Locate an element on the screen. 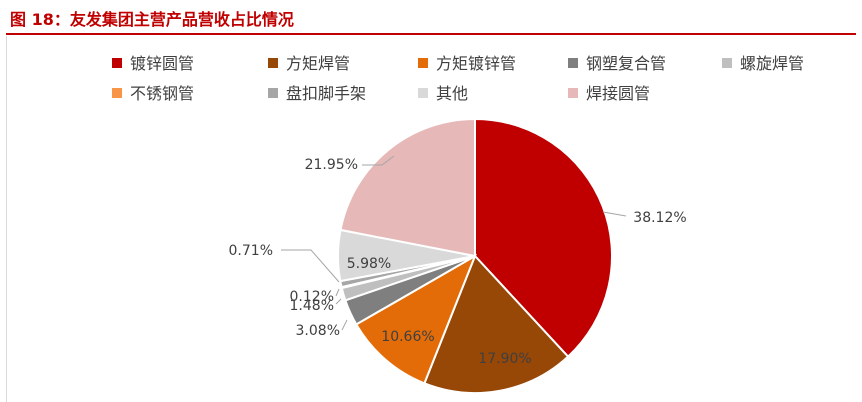  data-label: 38.12% is located at coordinates (659, 218).